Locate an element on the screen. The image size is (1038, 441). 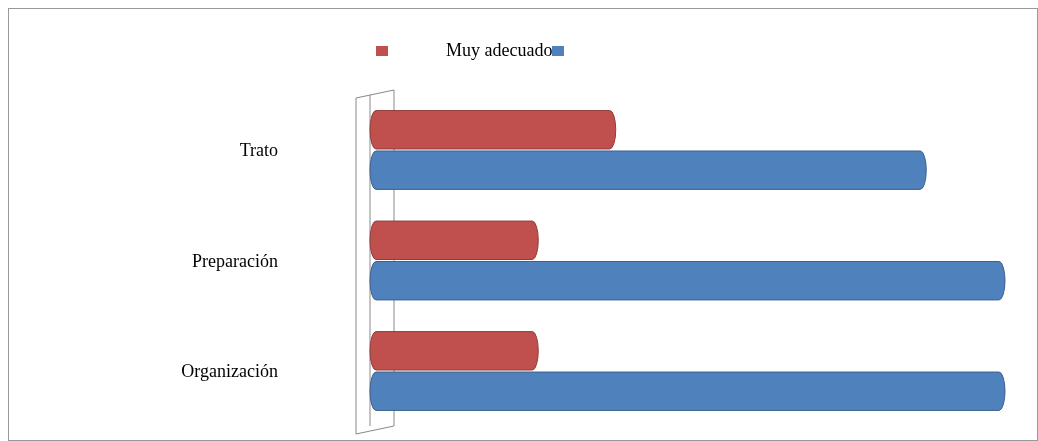
y-tick-label: Preparación is located at coordinates (235, 260).